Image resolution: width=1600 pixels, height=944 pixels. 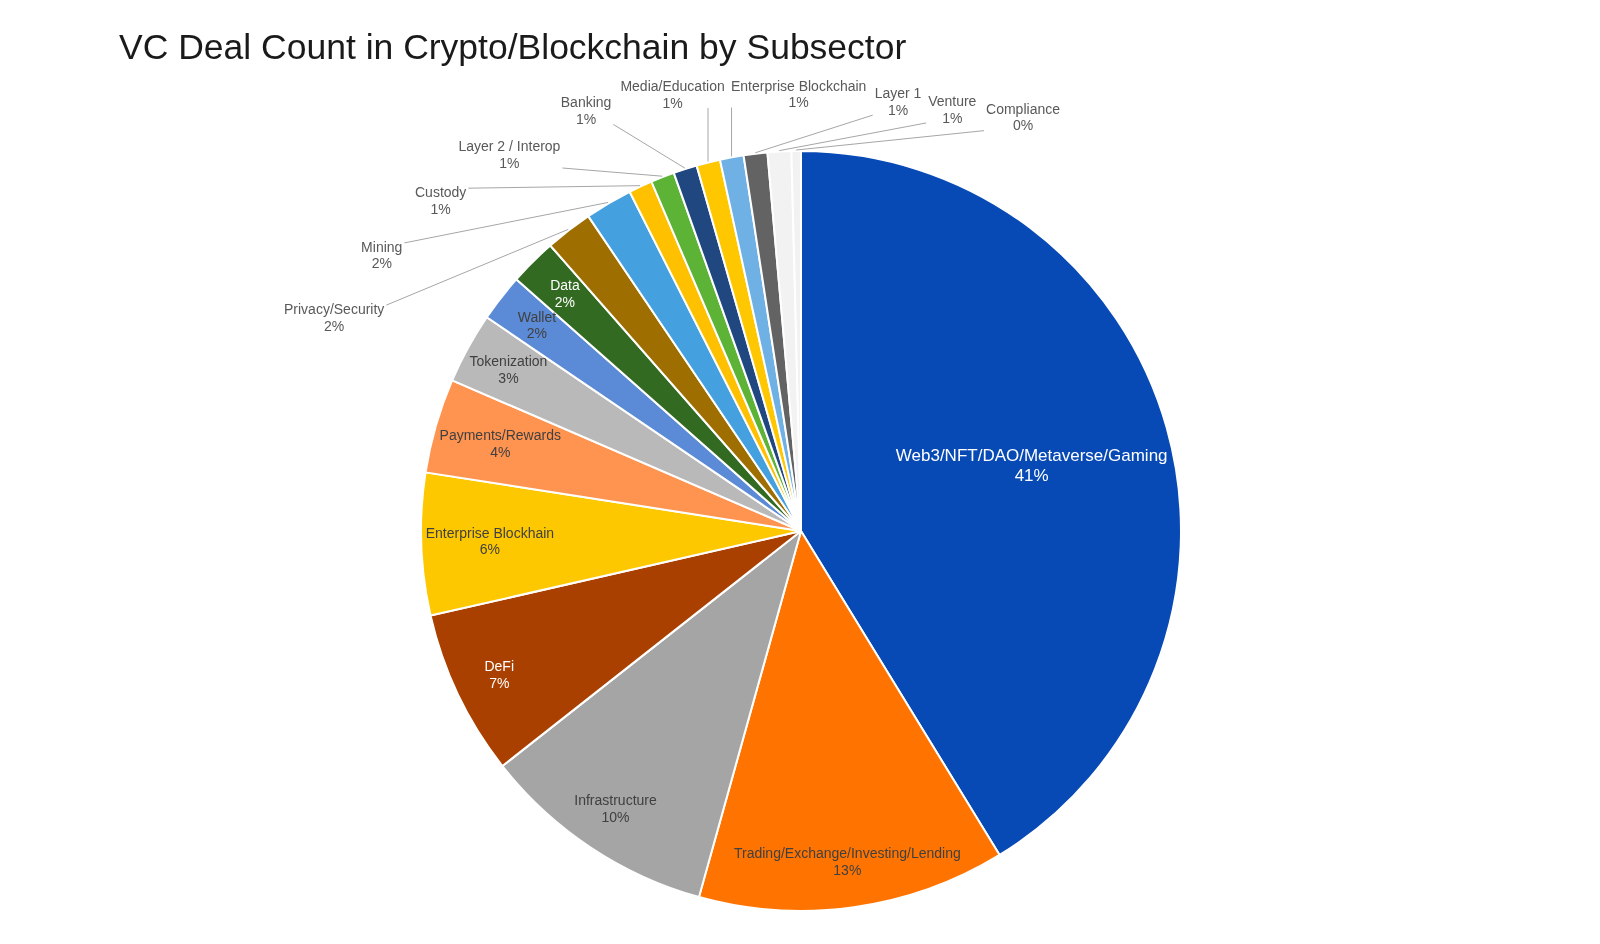 I want to click on data-label: 0%, so click(x=1023, y=125).